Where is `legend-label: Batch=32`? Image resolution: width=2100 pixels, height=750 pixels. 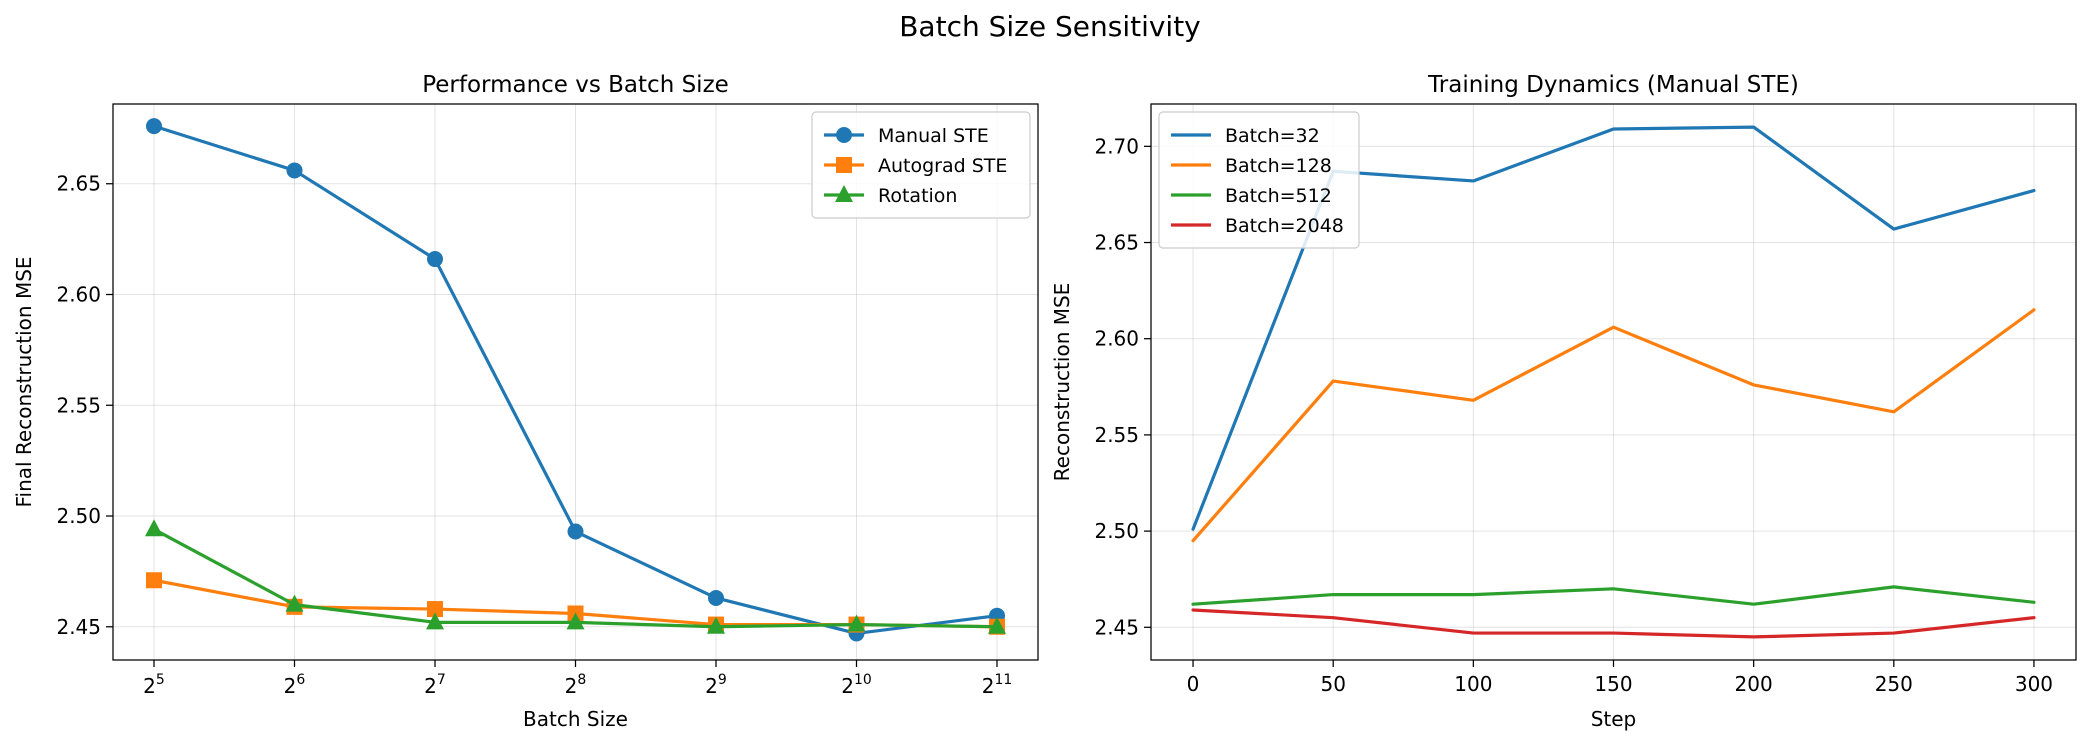 legend-label: Batch=32 is located at coordinates (1272, 136).